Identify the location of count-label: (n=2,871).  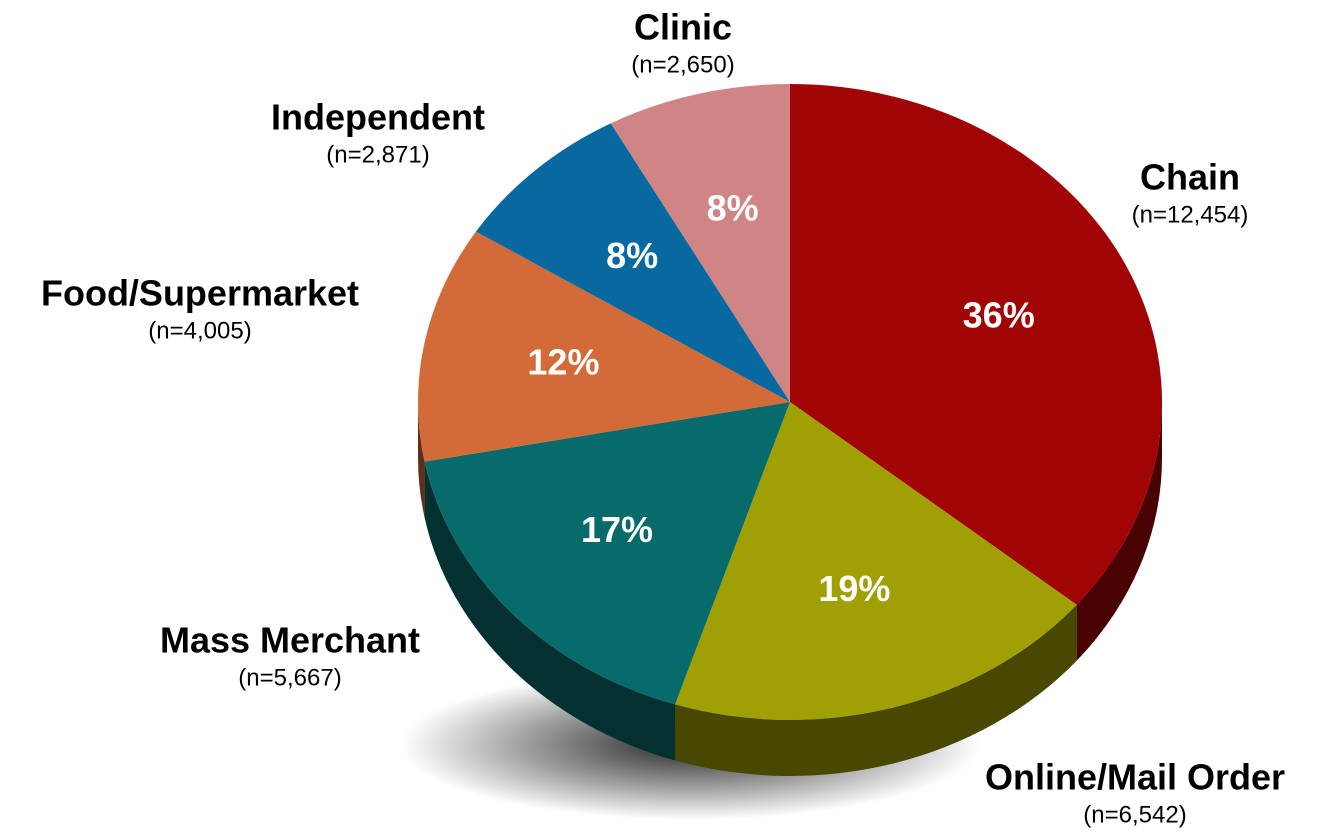
(377, 154).